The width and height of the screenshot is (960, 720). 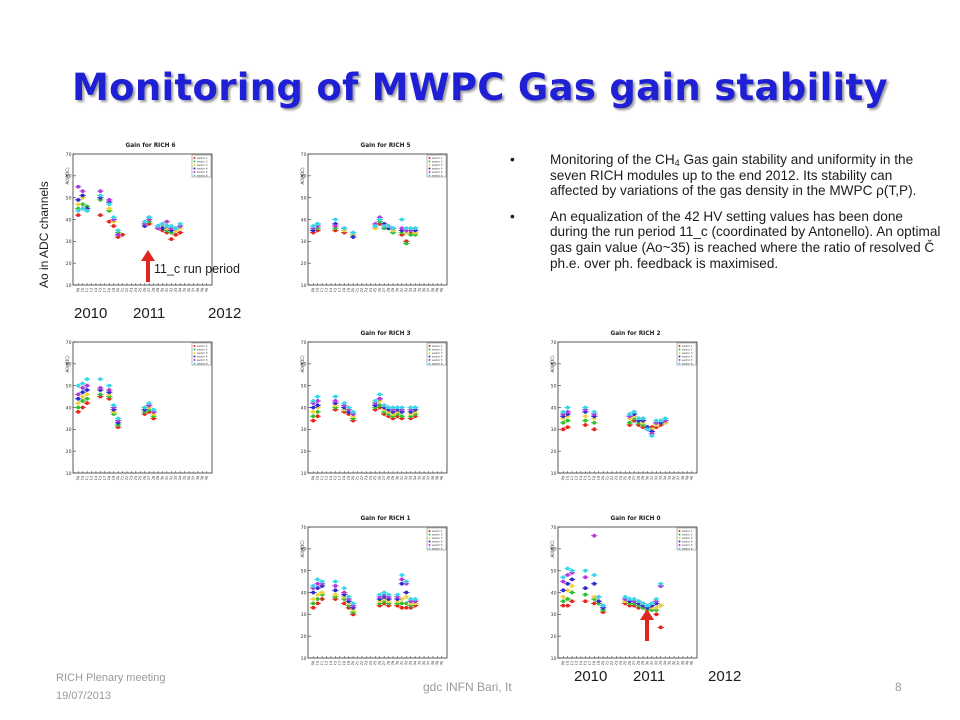 What do you see at coordinates (612, 159) in the screenshot?
I see `bullet-text-pre: Monitoring of the CH` at bounding box center [612, 159].